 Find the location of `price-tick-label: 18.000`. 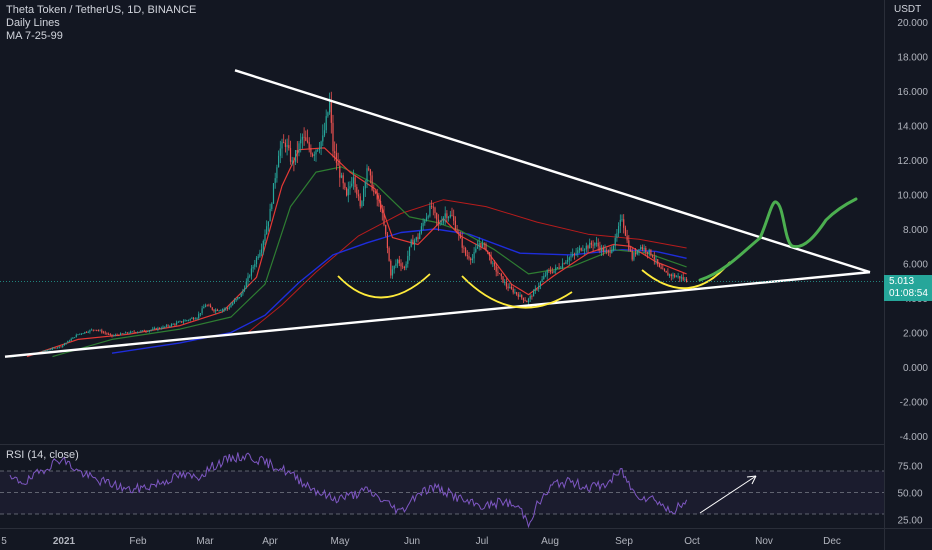

price-tick-label: 18.000 is located at coordinates (912, 58).